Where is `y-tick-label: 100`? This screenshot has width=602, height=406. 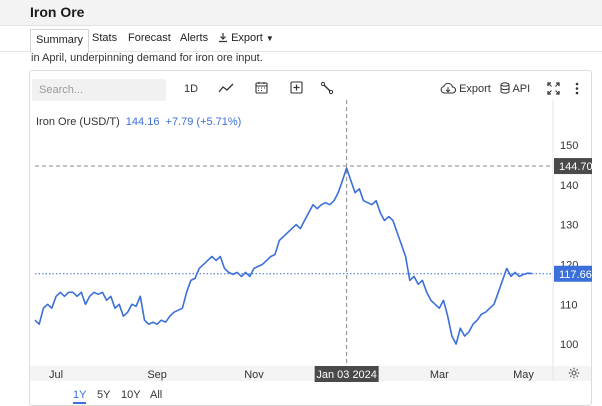
y-tick-label: 100 is located at coordinates (569, 345).